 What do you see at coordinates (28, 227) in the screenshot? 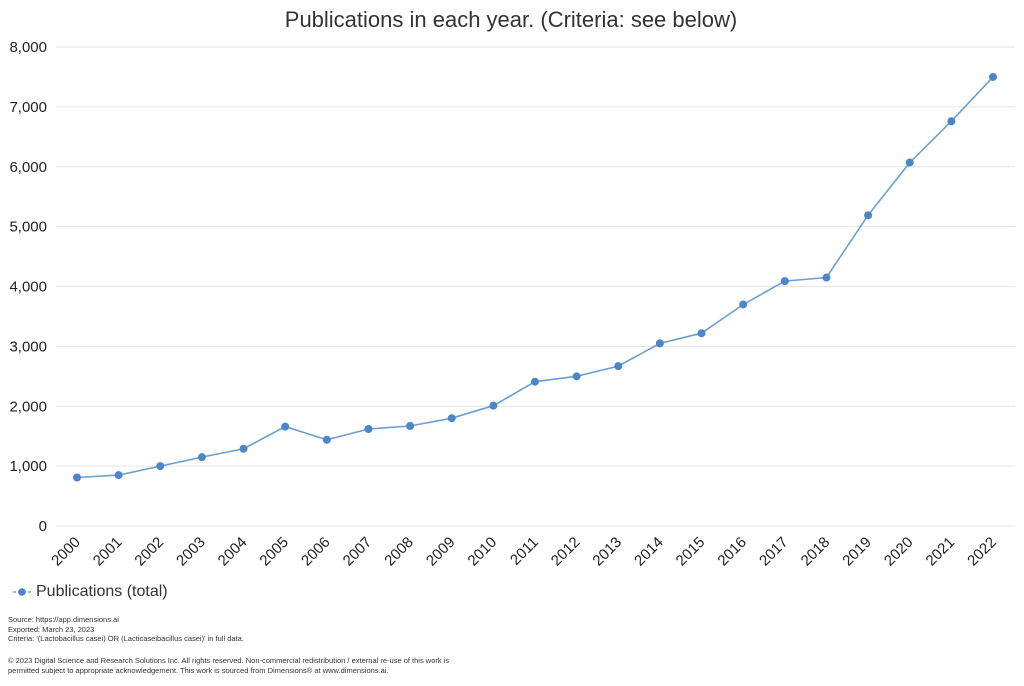
I see `y-tick-label: 5,000` at bounding box center [28, 227].